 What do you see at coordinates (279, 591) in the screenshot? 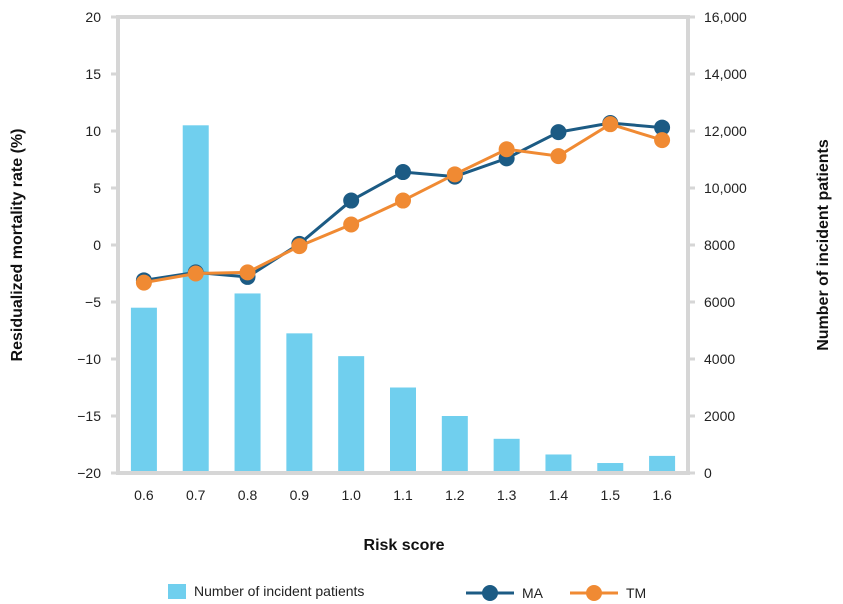
I see `legend-label-incident-patients: Number of incident patients` at bounding box center [279, 591].